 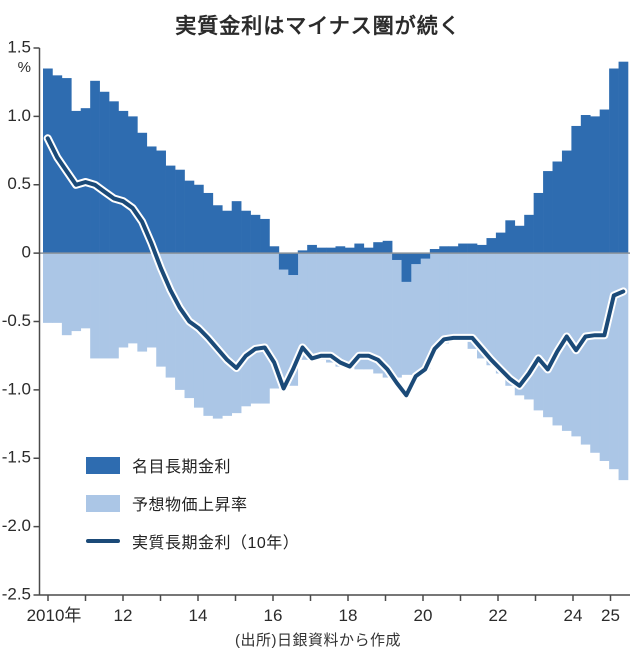 I want to click on legend-item-nominal: 名目長期金利, so click(x=192, y=465).